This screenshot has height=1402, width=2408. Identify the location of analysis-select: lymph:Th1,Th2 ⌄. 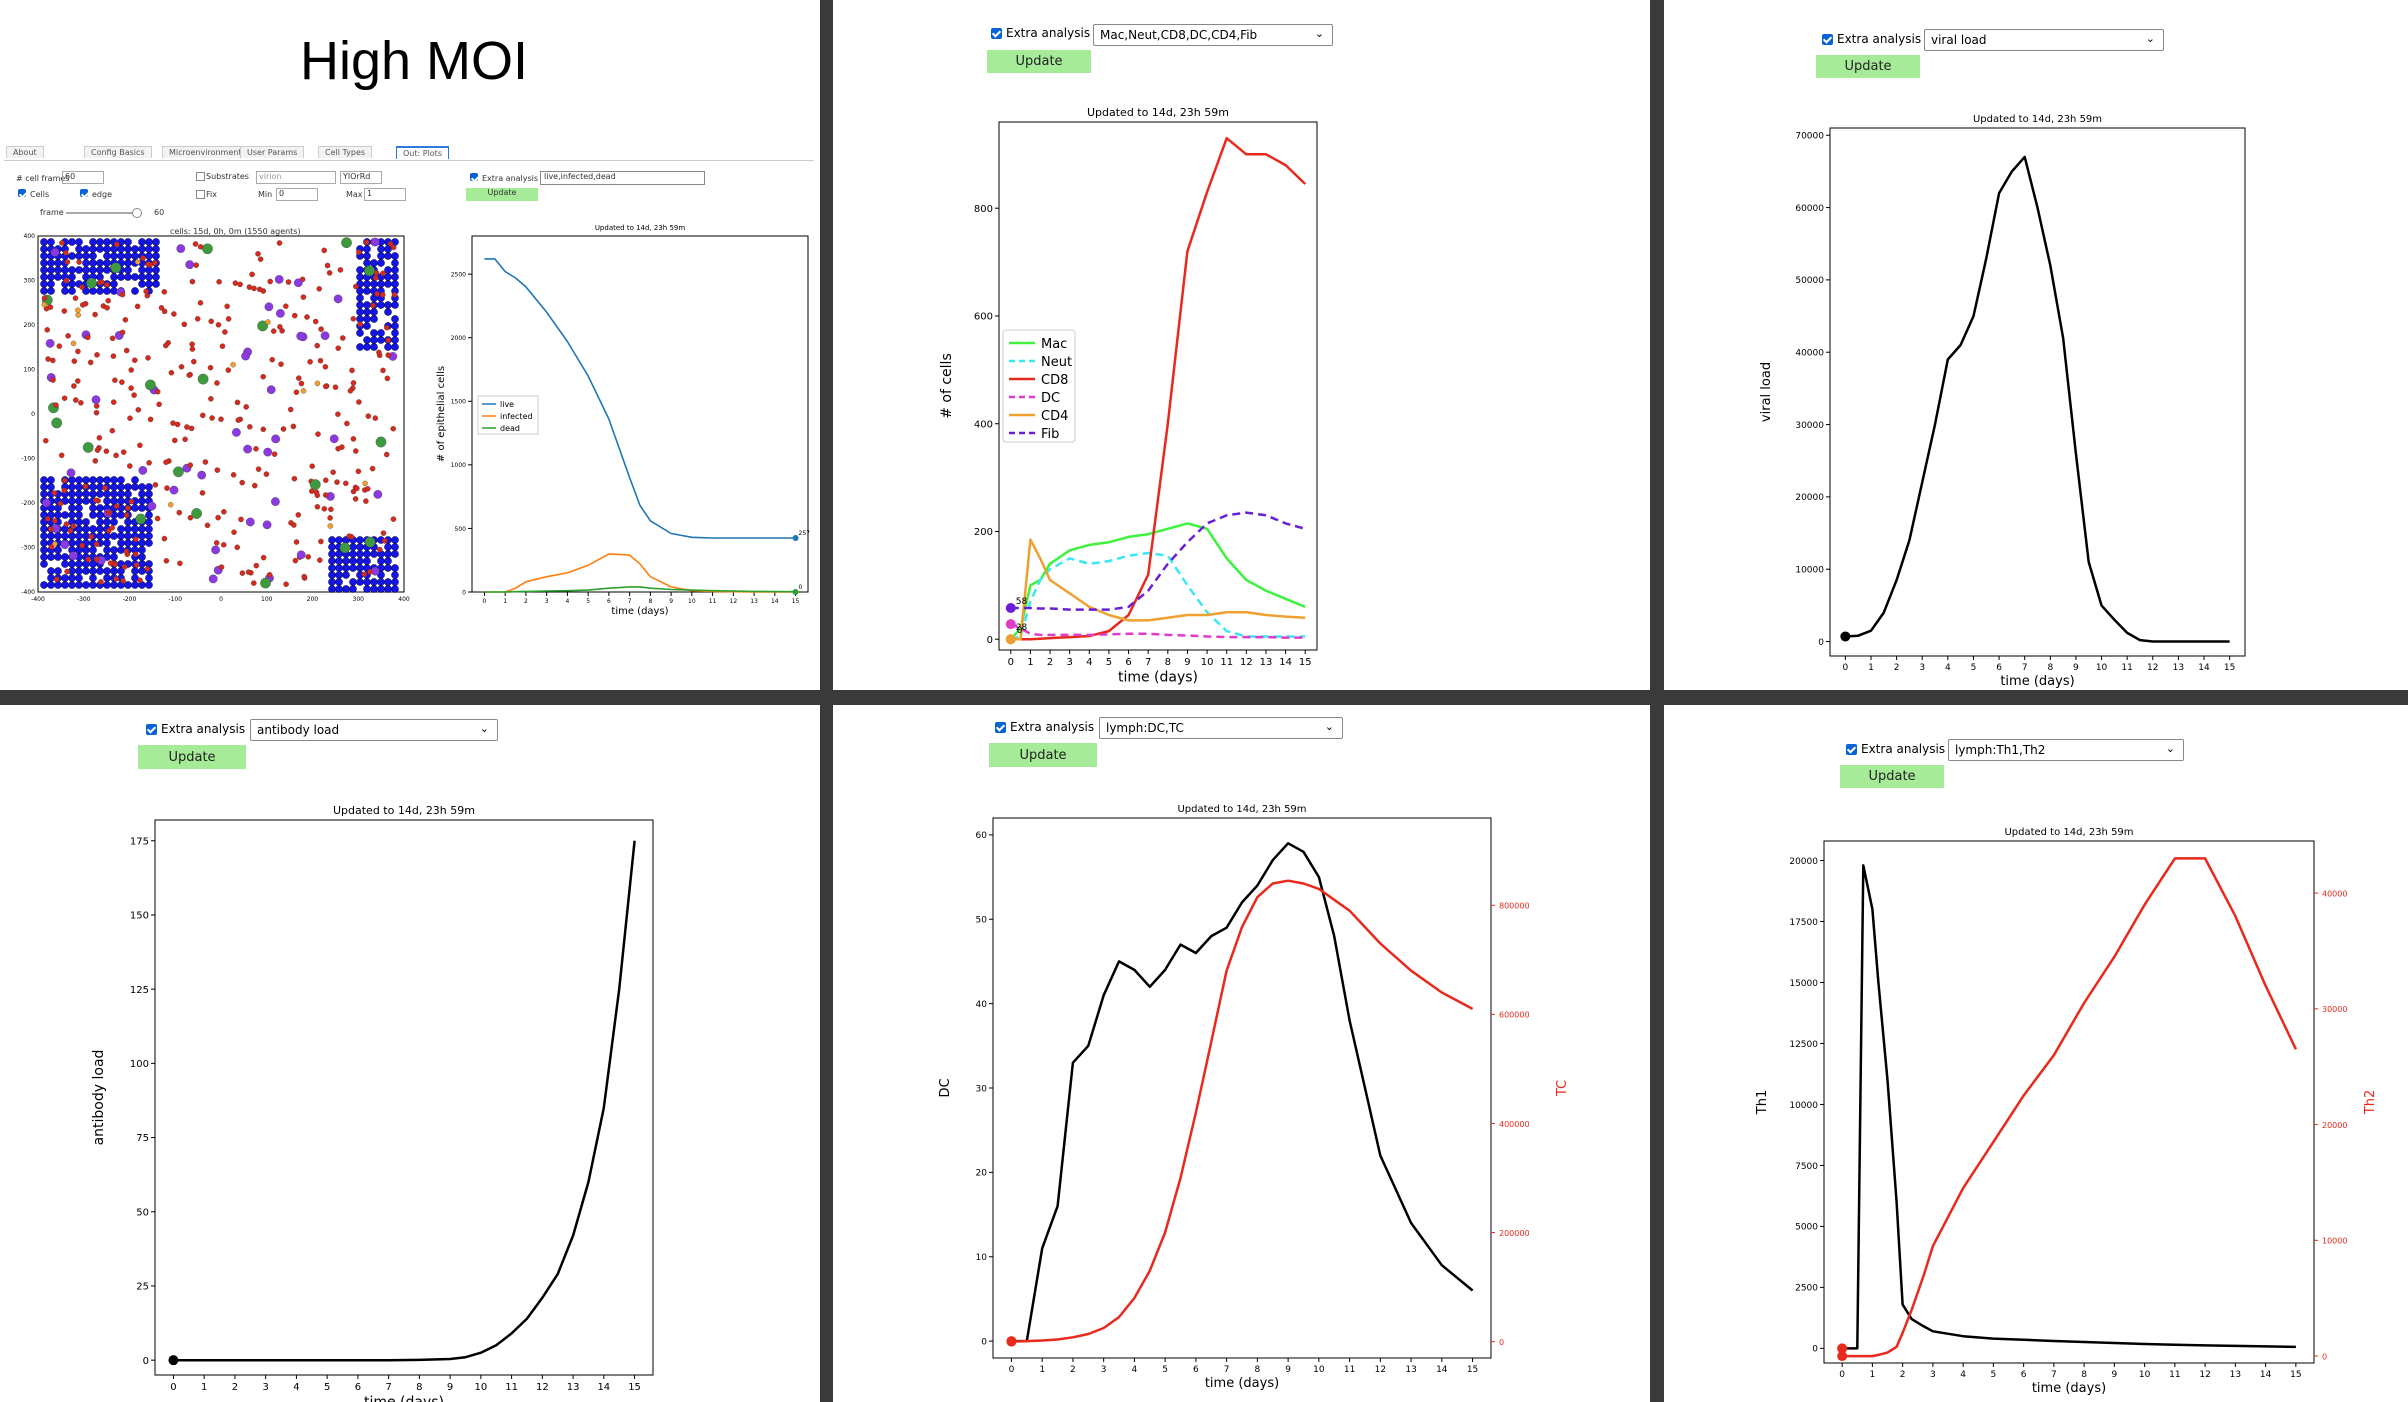
(2066, 750).